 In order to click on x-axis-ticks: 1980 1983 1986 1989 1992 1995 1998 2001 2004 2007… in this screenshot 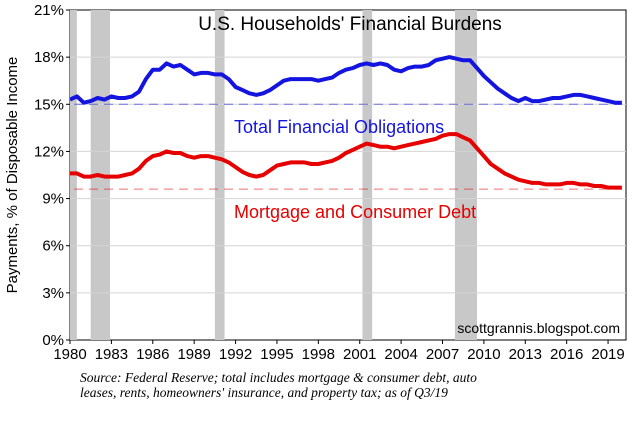, I will do `click(339, 351)`.